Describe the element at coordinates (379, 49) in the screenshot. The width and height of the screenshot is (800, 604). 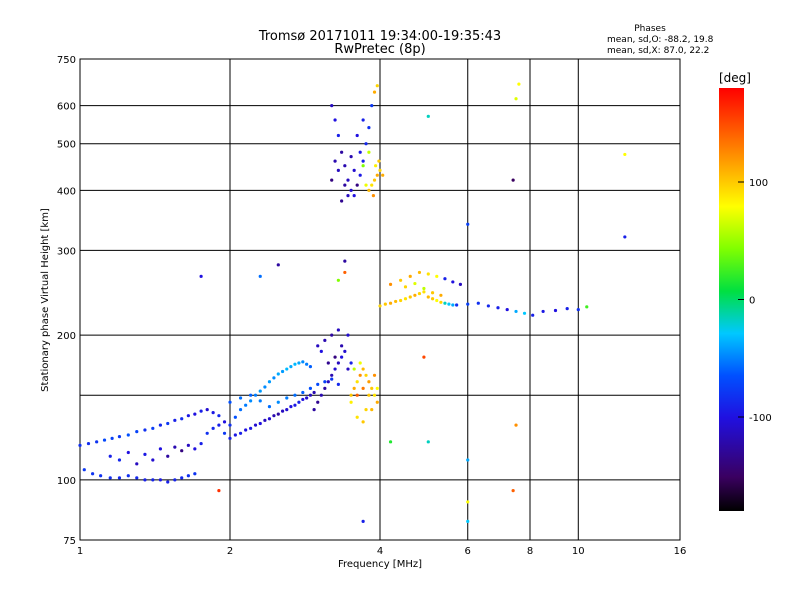
I see `chart-subtitle: RwPretec (8p)` at that location.